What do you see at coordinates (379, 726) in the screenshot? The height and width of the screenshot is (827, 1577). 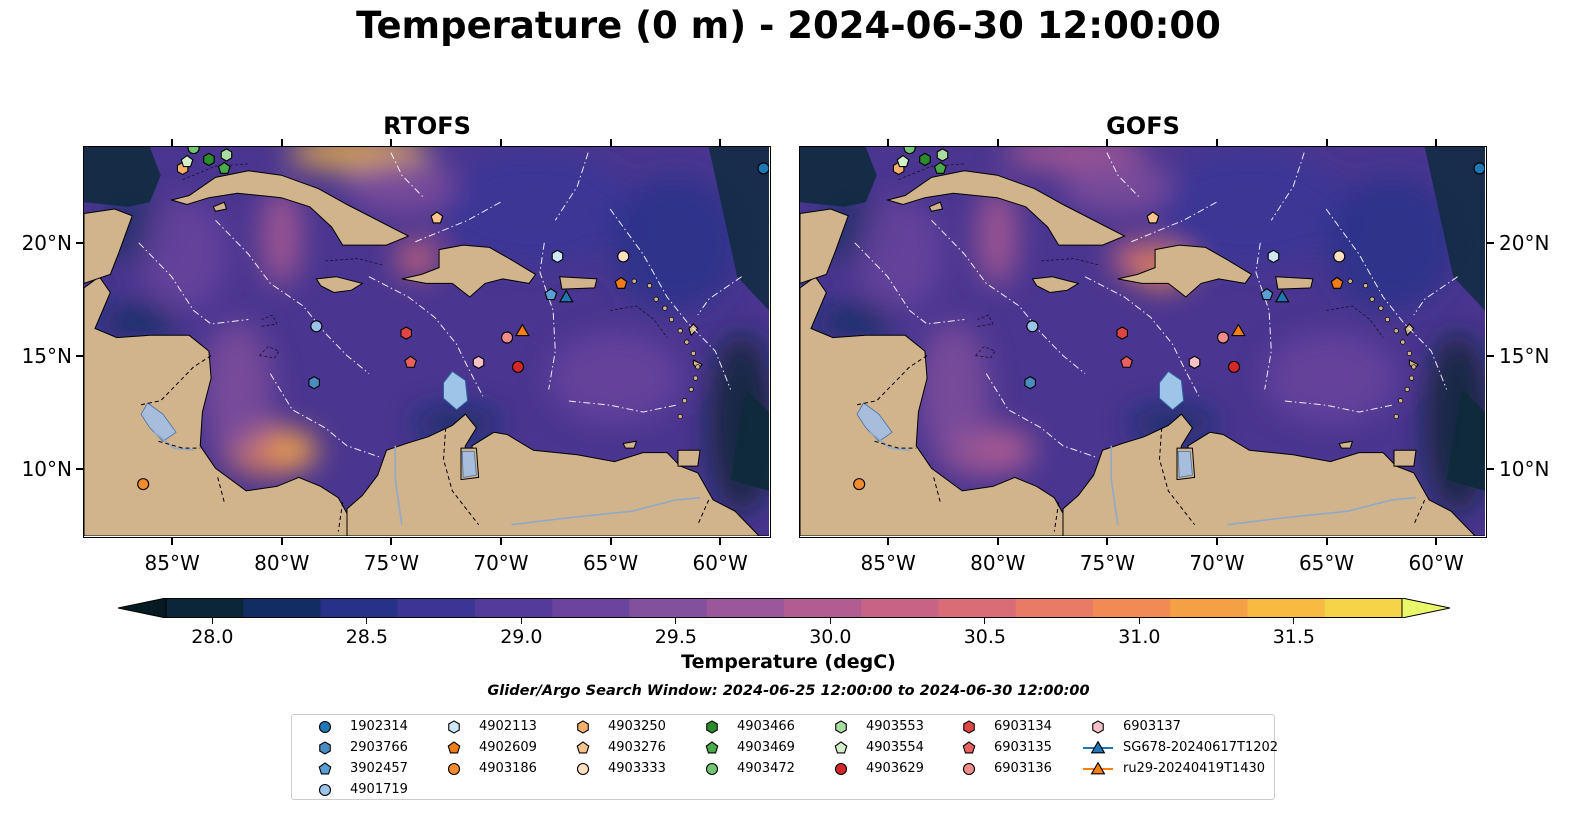 I see `legend-label: 1902314` at bounding box center [379, 726].